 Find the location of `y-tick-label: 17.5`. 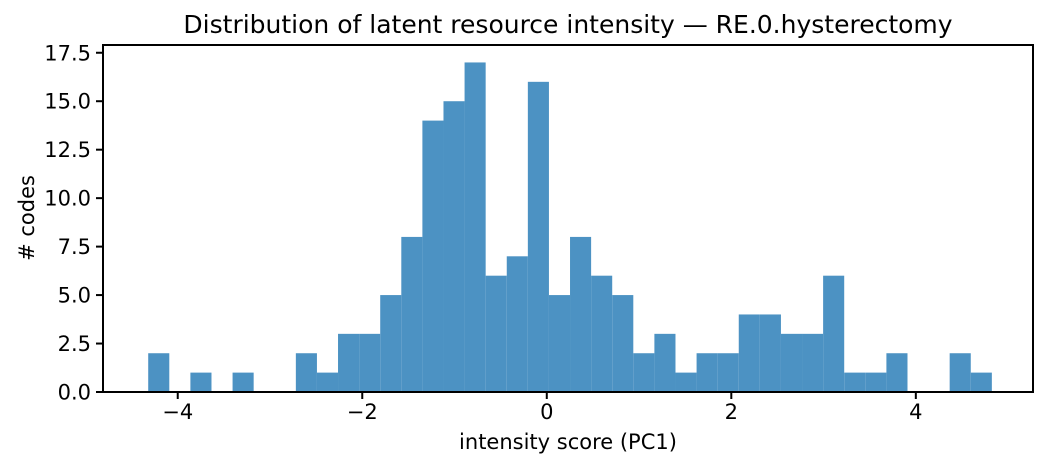

y-tick-label: 17.5 is located at coordinates (67, 53).